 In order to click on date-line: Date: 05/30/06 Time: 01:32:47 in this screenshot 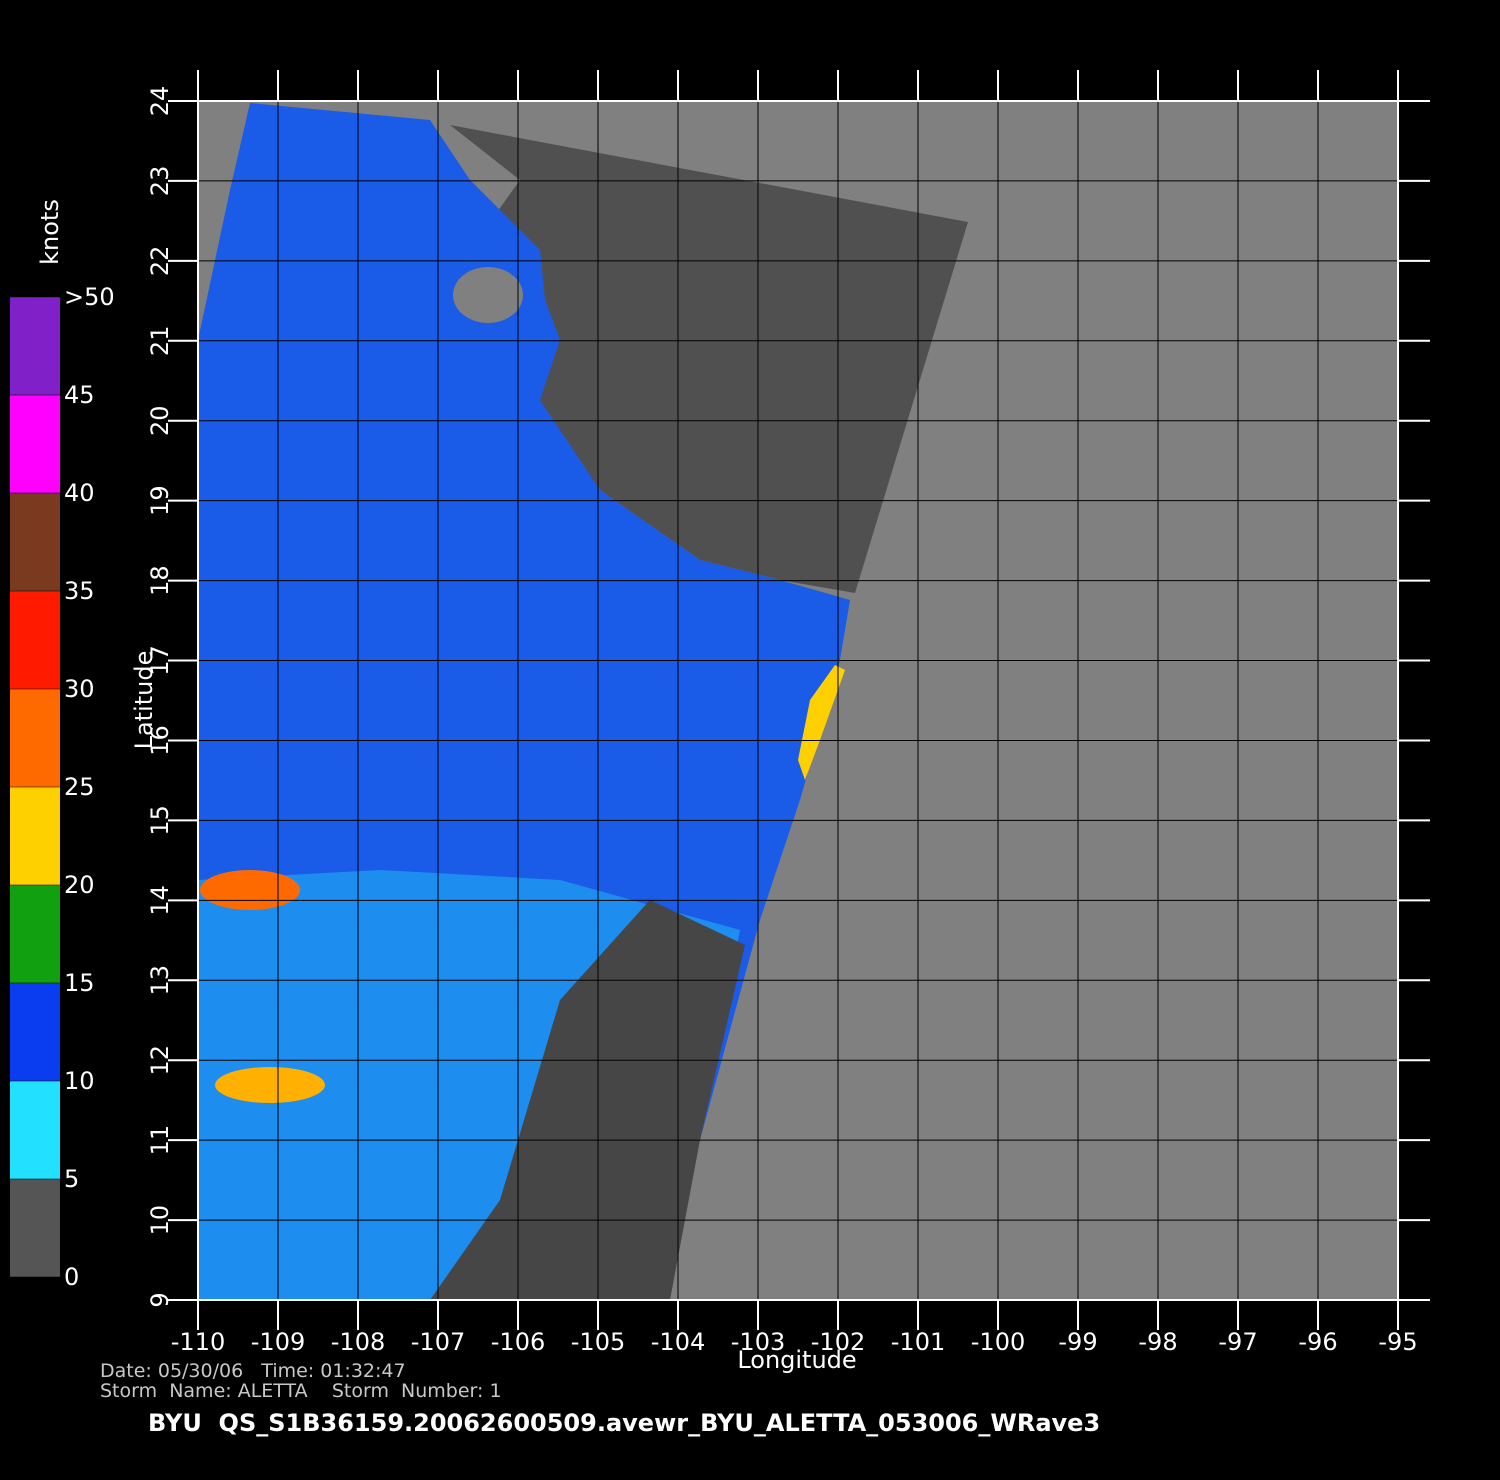, I will do `click(253, 1371)`.